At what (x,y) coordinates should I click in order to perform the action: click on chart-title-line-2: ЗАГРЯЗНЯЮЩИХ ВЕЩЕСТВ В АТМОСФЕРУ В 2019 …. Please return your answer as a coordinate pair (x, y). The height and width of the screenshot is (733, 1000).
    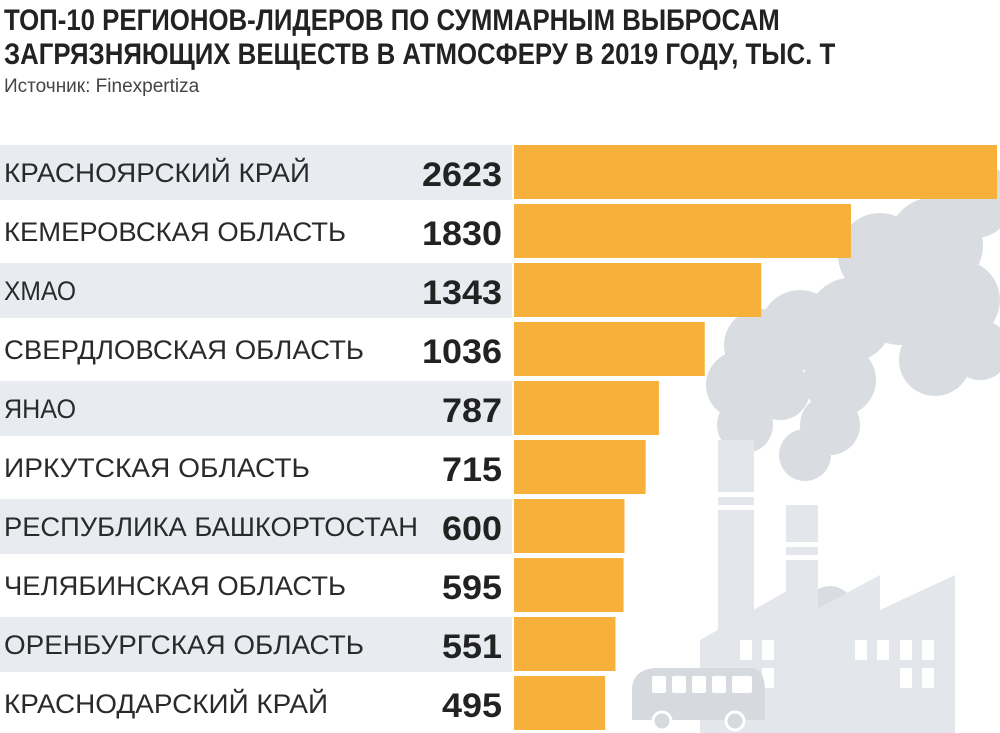
    Looking at the image, I should click on (420, 54).